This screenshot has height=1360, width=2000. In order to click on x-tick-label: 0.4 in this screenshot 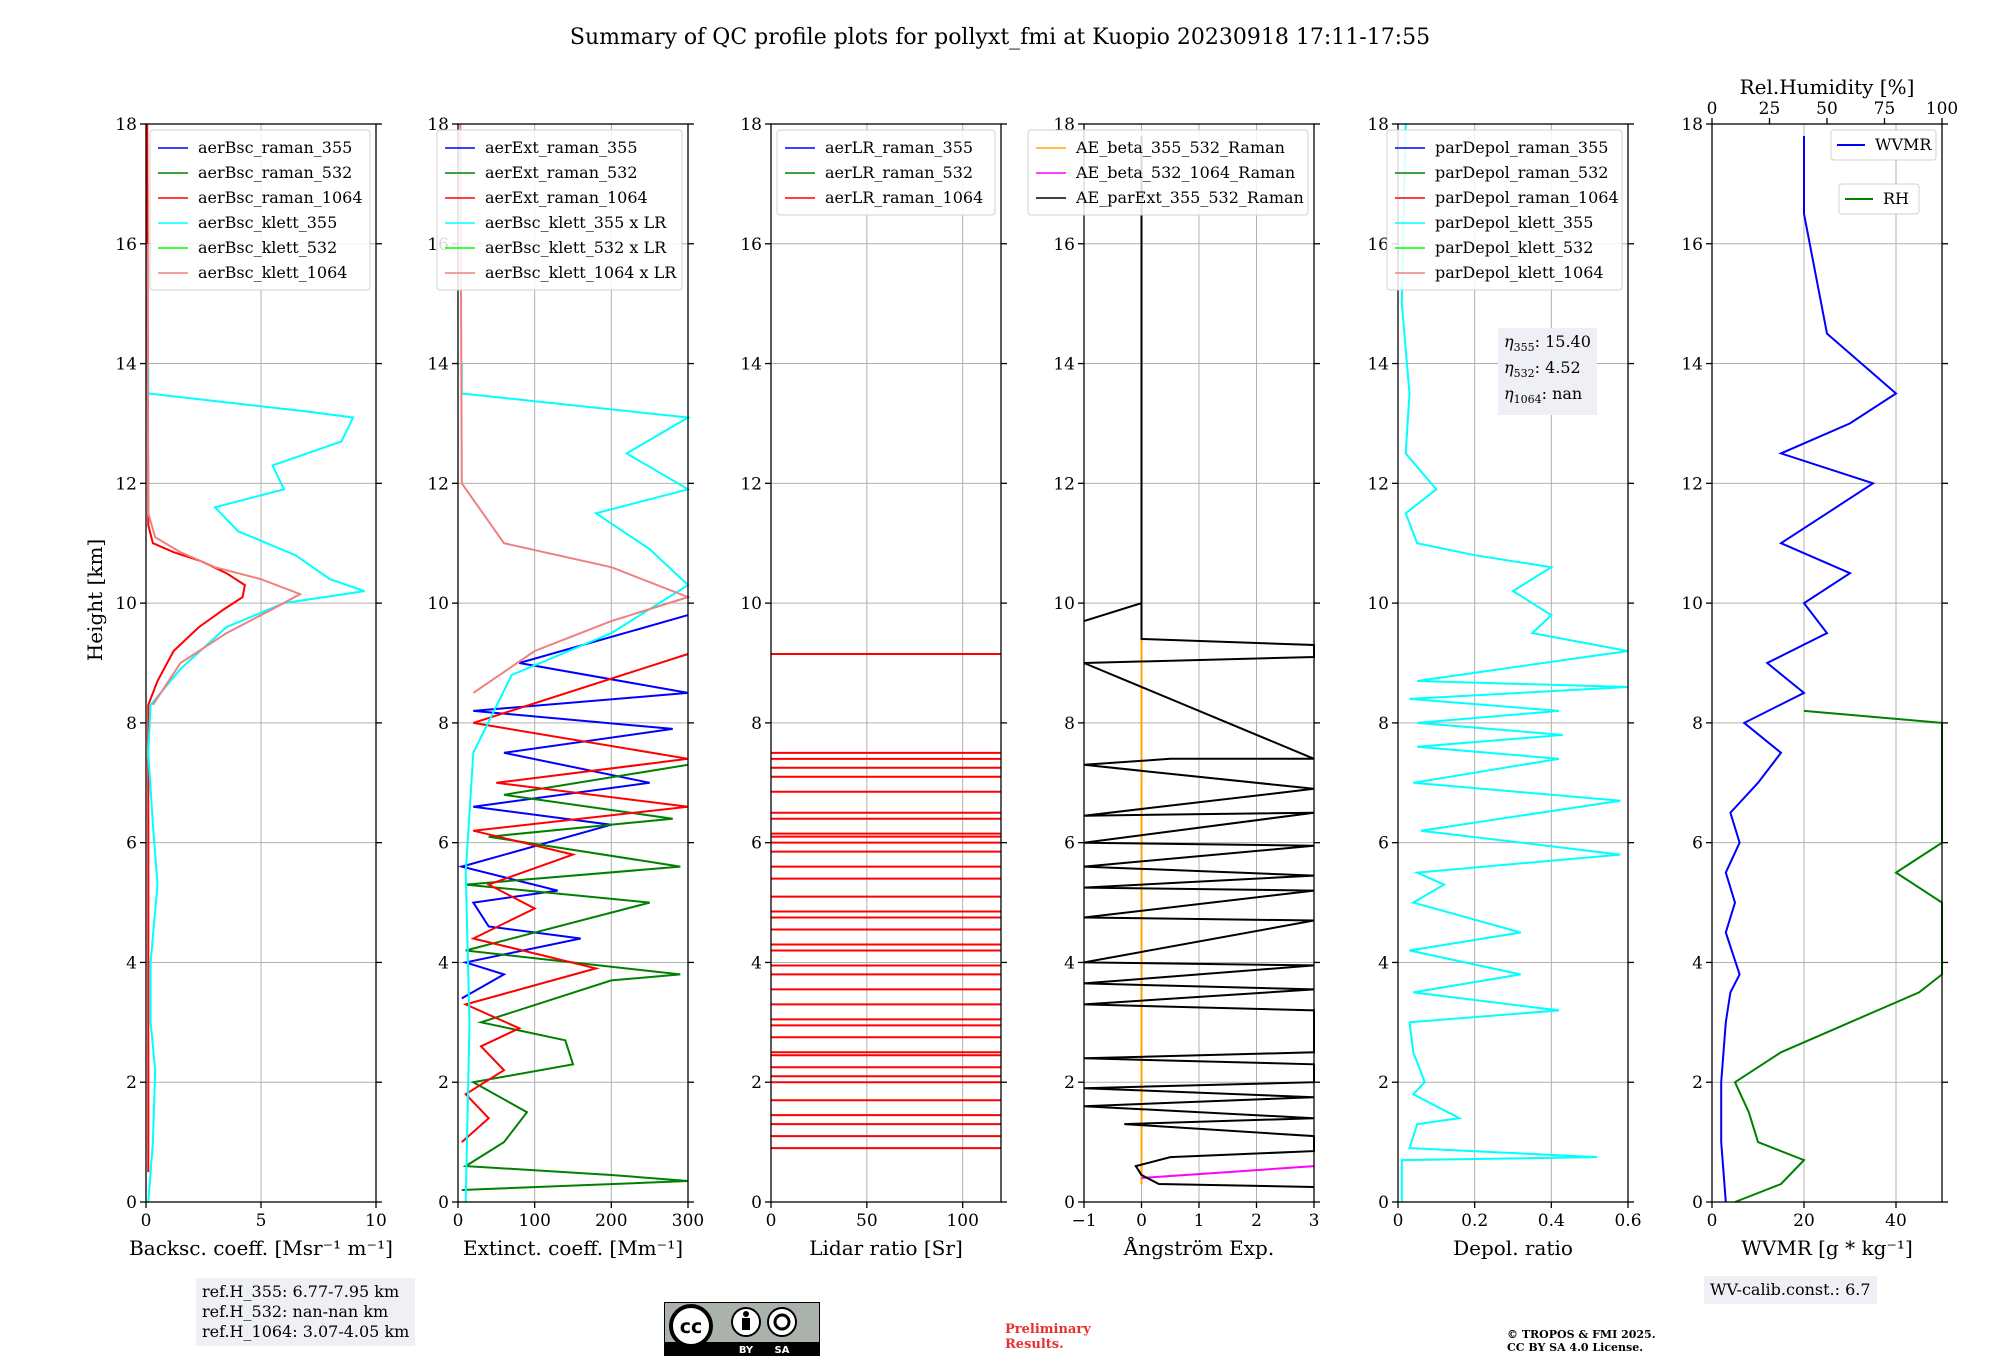, I will do `click(1551, 1221)`.